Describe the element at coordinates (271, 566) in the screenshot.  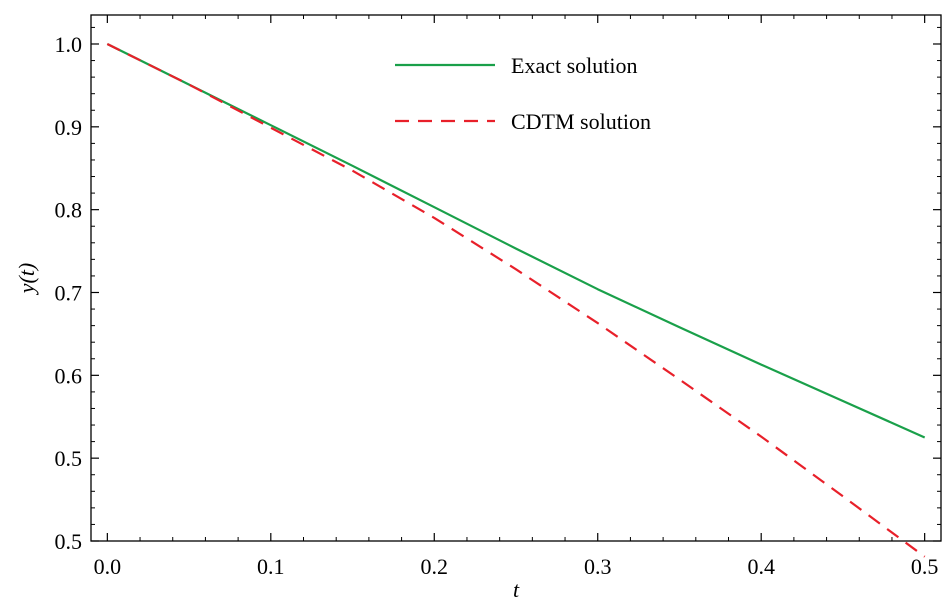
I see `x-tick-label: 0.1` at that location.